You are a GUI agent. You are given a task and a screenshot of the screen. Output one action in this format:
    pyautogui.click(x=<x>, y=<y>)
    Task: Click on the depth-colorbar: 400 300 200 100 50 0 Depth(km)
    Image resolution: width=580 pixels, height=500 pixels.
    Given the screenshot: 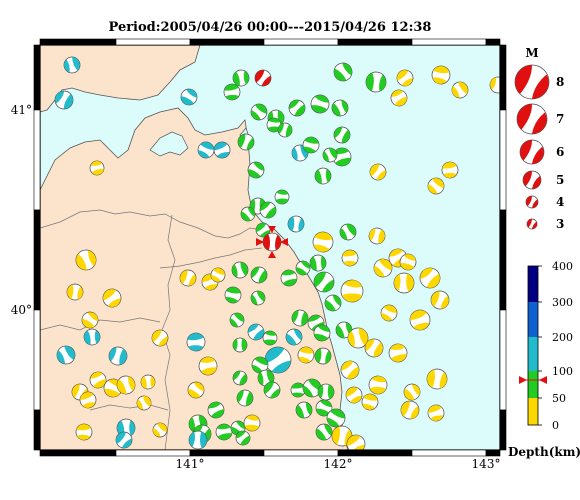 What is the action you would take?
    pyautogui.click(x=544, y=359)
    